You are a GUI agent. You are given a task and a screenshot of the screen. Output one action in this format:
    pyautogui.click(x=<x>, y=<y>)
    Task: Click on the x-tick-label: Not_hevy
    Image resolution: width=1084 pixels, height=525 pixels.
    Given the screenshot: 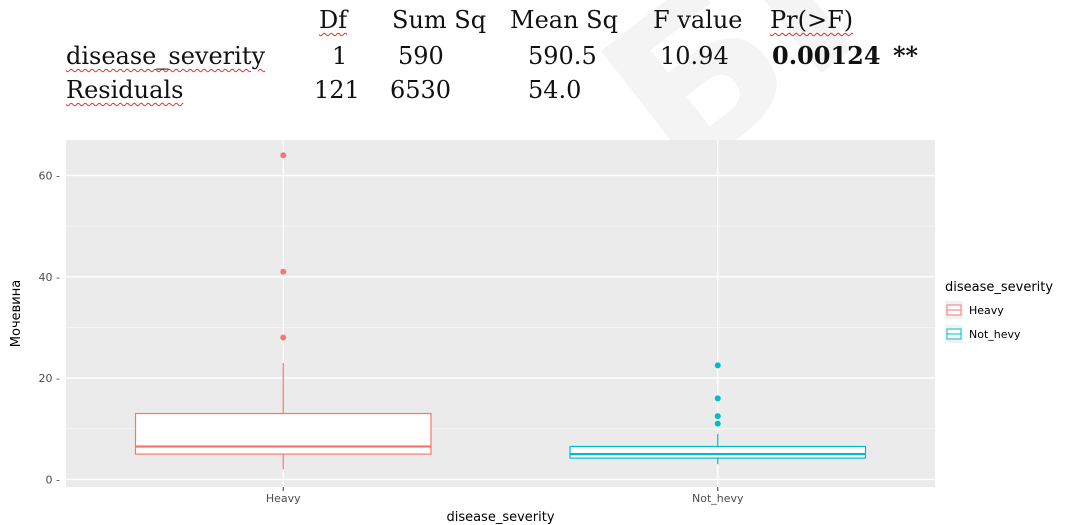 What is the action you would take?
    pyautogui.click(x=718, y=498)
    